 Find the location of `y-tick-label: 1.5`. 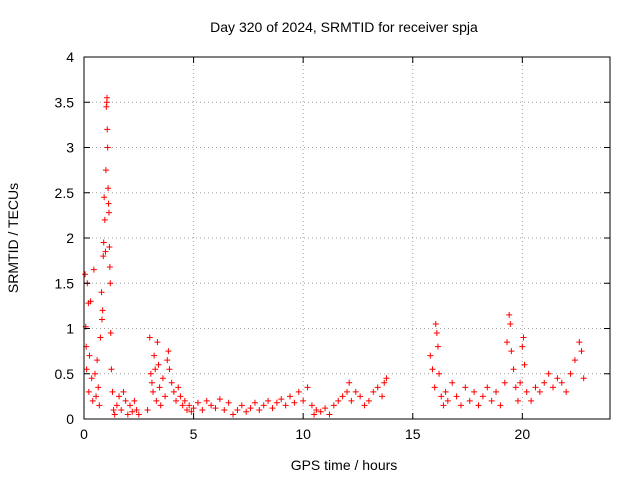

y-tick-label: 1.5 is located at coordinates (65, 283).